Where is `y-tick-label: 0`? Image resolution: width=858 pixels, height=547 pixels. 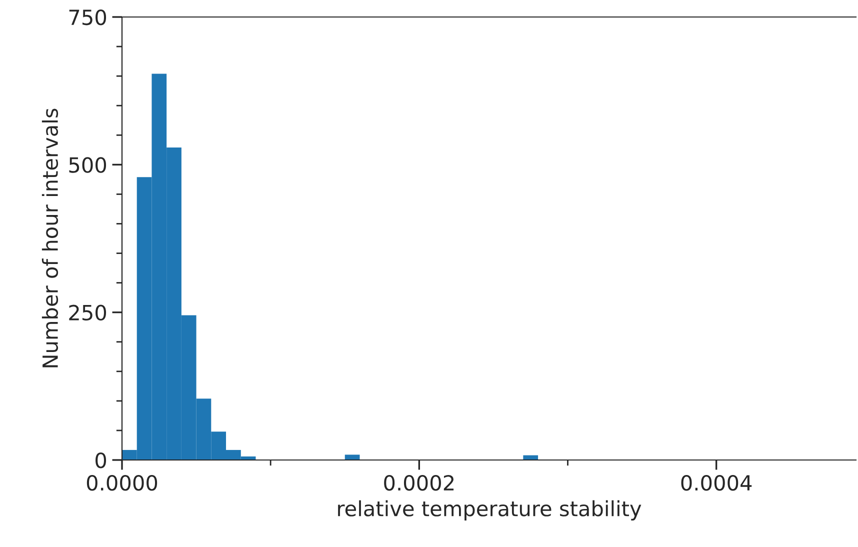
y-tick-label: 0 is located at coordinates (101, 460).